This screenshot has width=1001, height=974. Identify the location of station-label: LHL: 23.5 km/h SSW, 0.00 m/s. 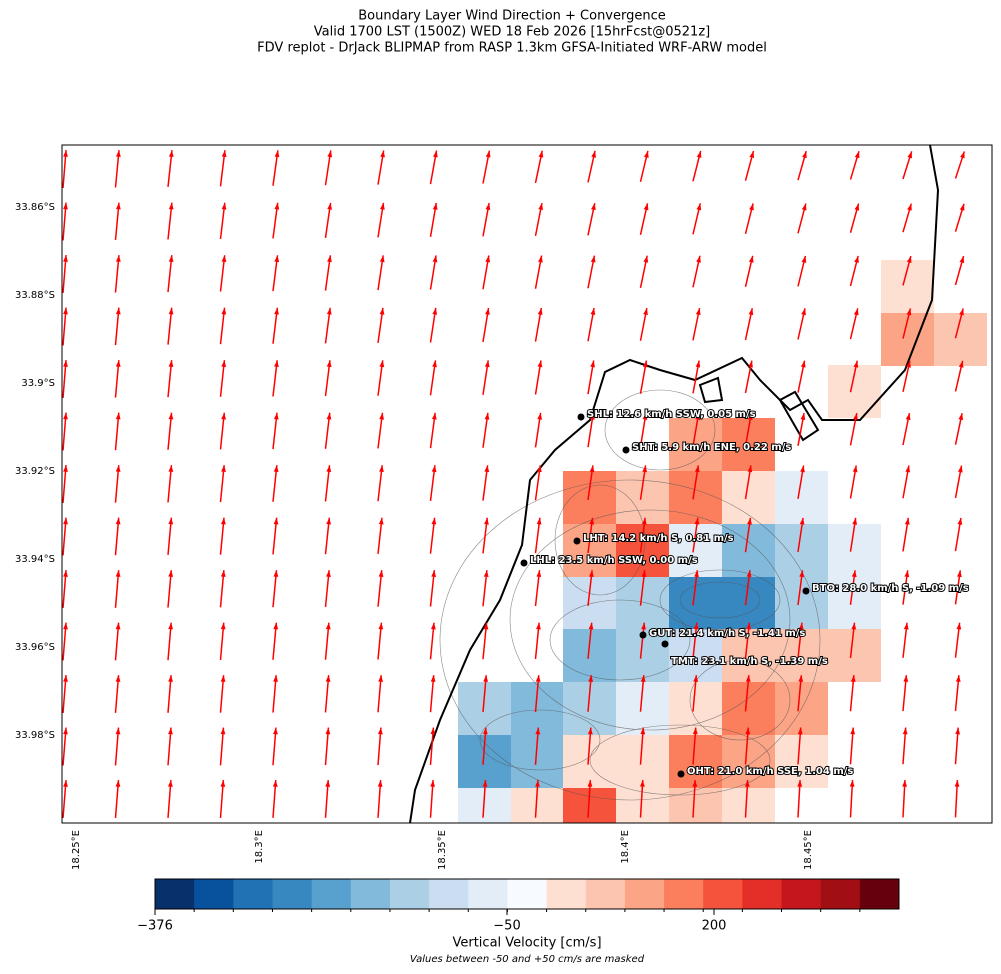
(614, 560).